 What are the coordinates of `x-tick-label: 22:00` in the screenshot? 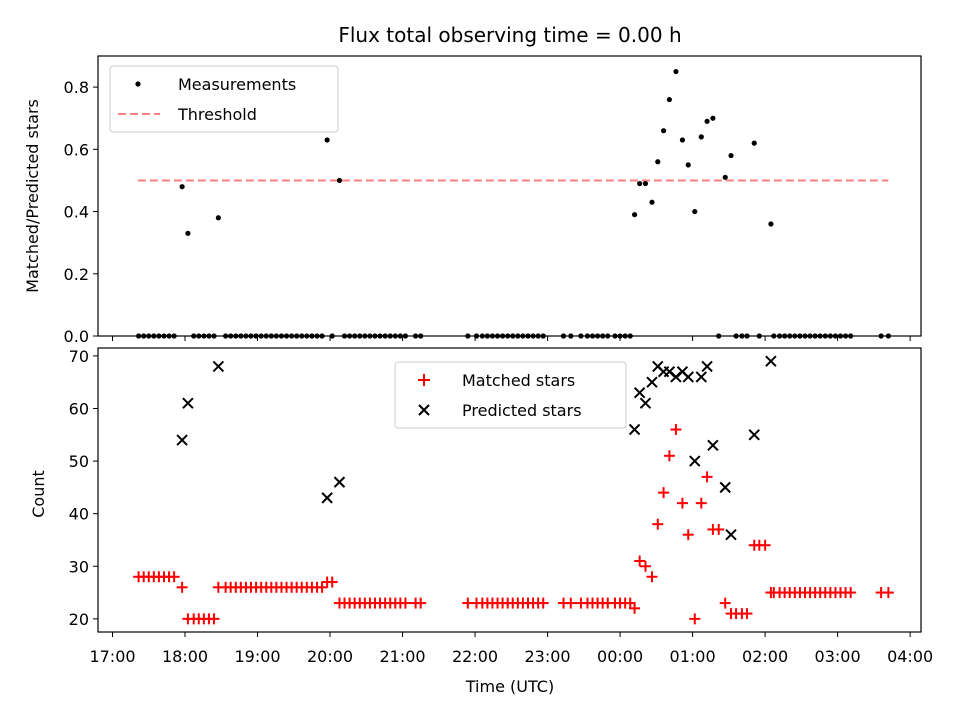 It's located at (475, 656).